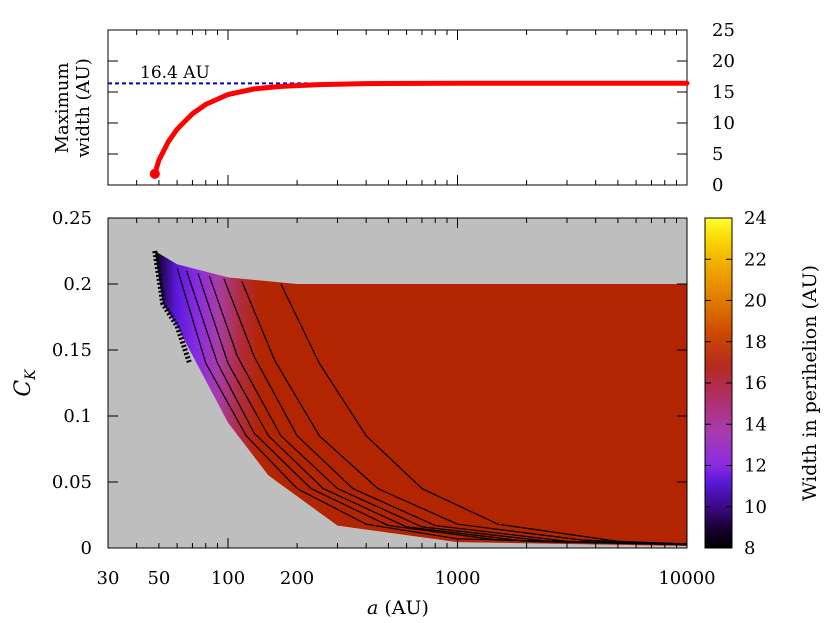 The image size is (830, 623). I want to click on top-y-tick-label: 0, so click(717, 185).